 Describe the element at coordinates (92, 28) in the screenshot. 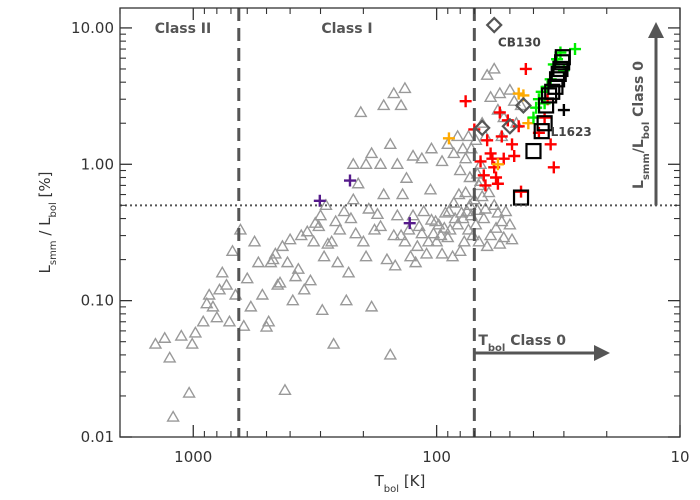

I see `y-tick-label: 10.00` at that location.